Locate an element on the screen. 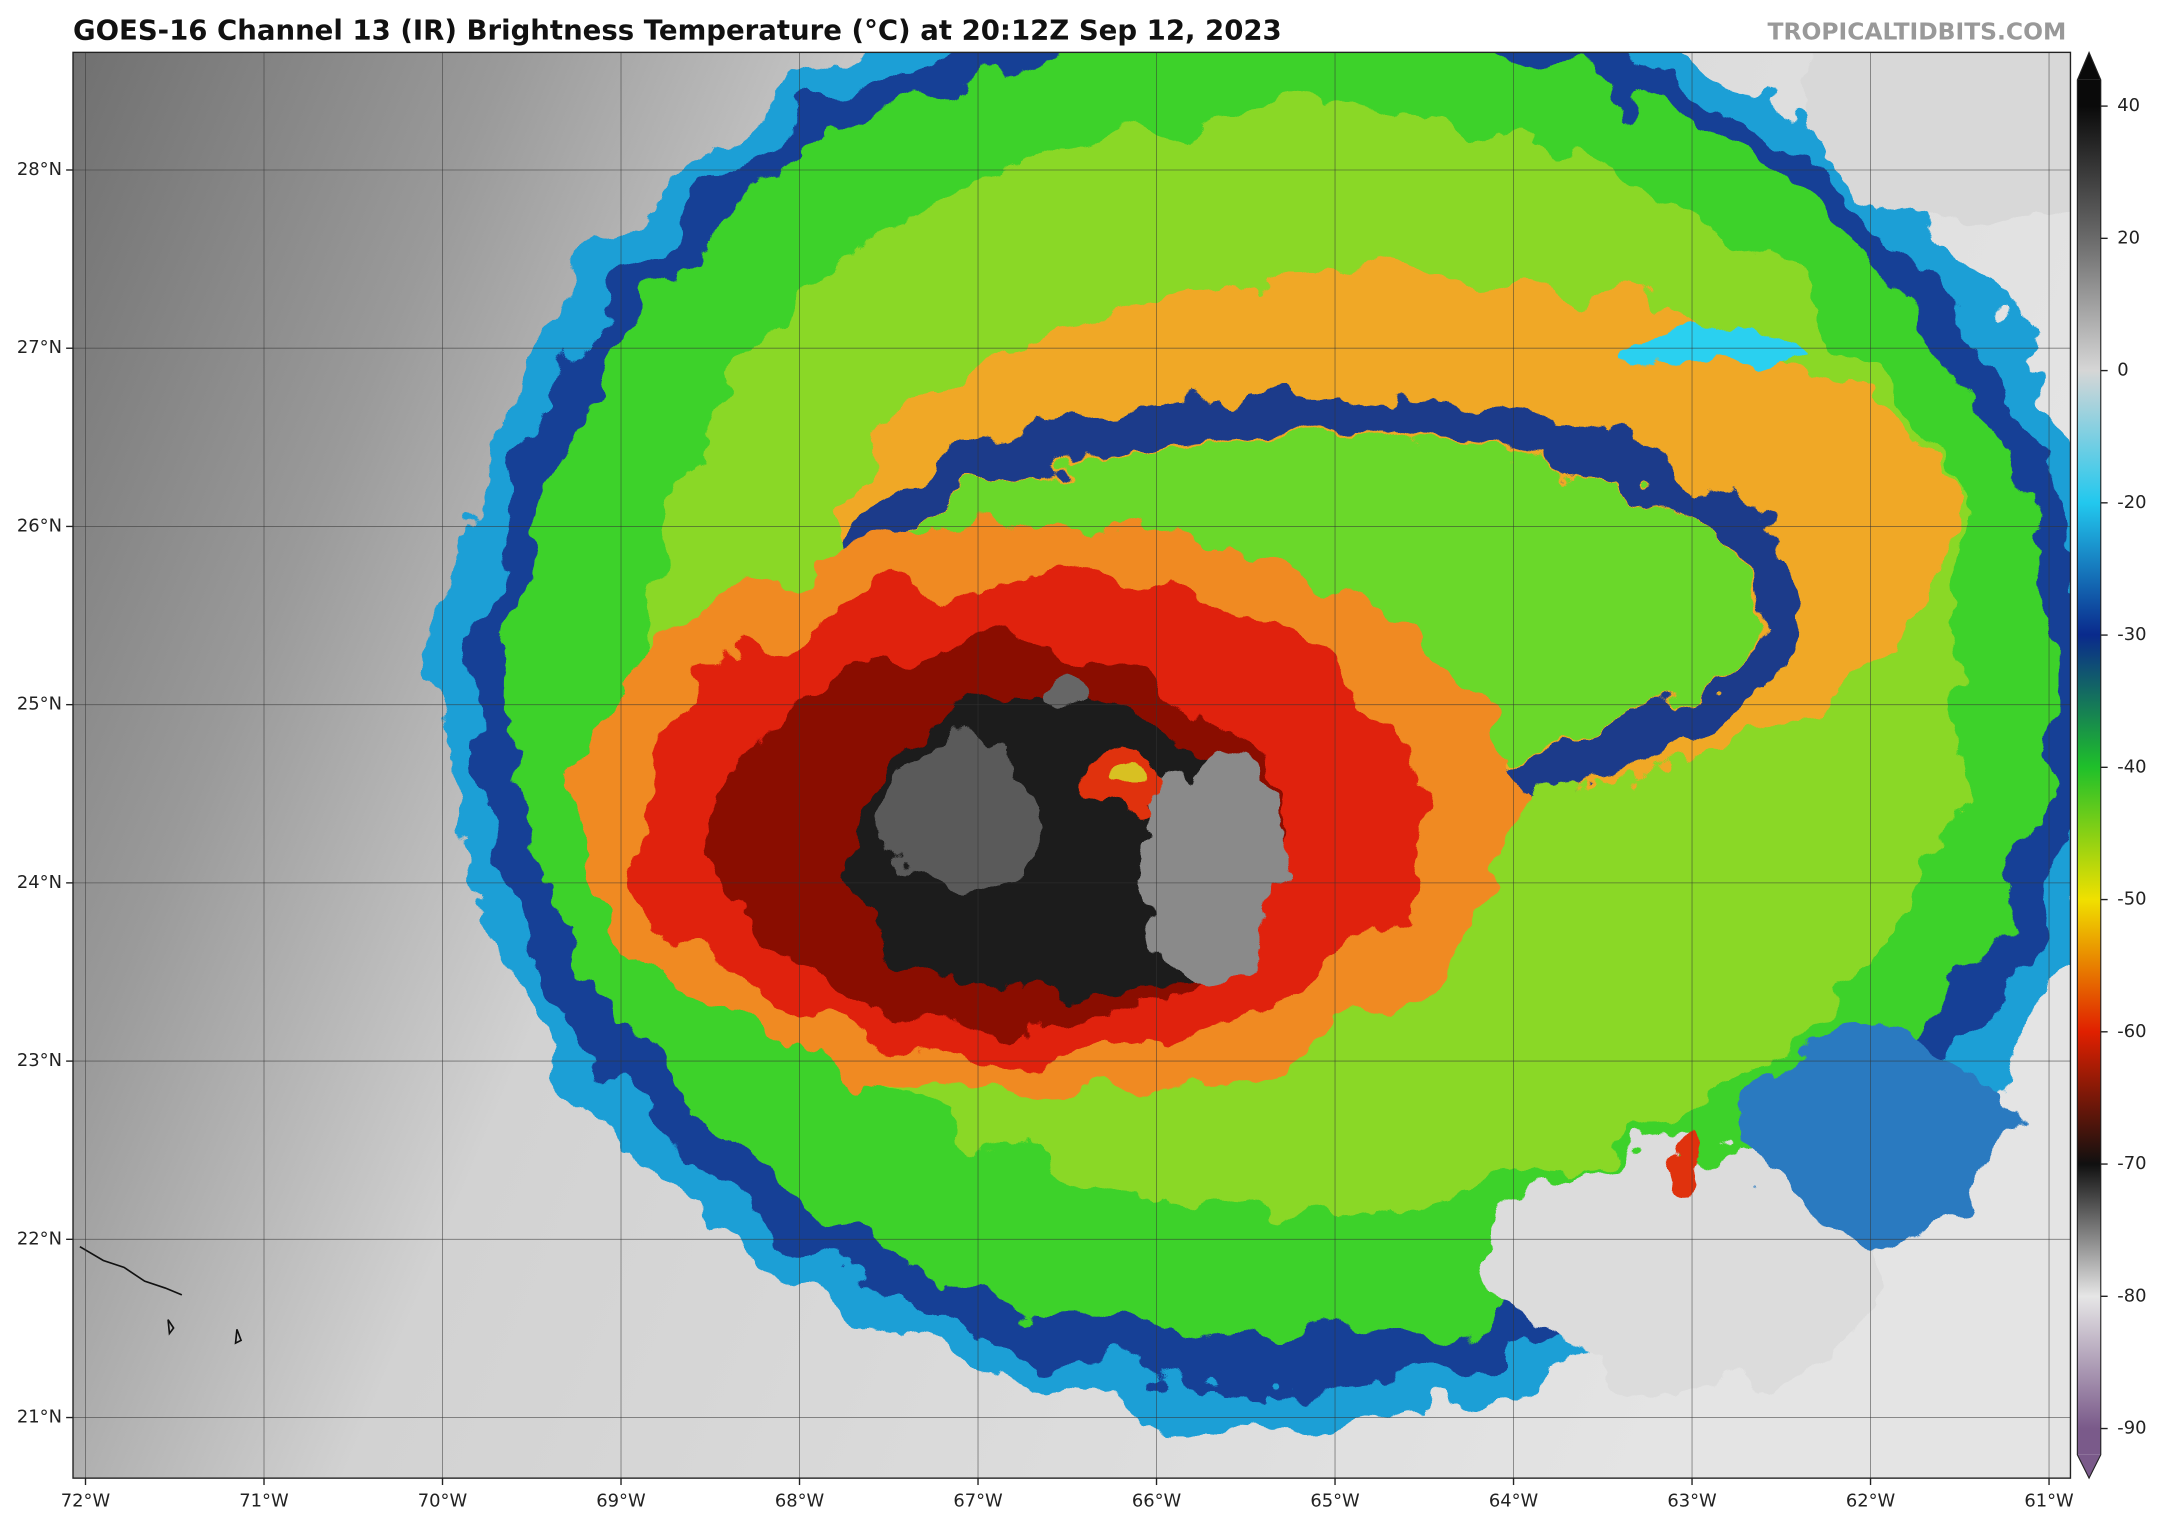 This screenshot has height=1521, width=2160. y-tick-label: 26°N is located at coordinates (39, 525).